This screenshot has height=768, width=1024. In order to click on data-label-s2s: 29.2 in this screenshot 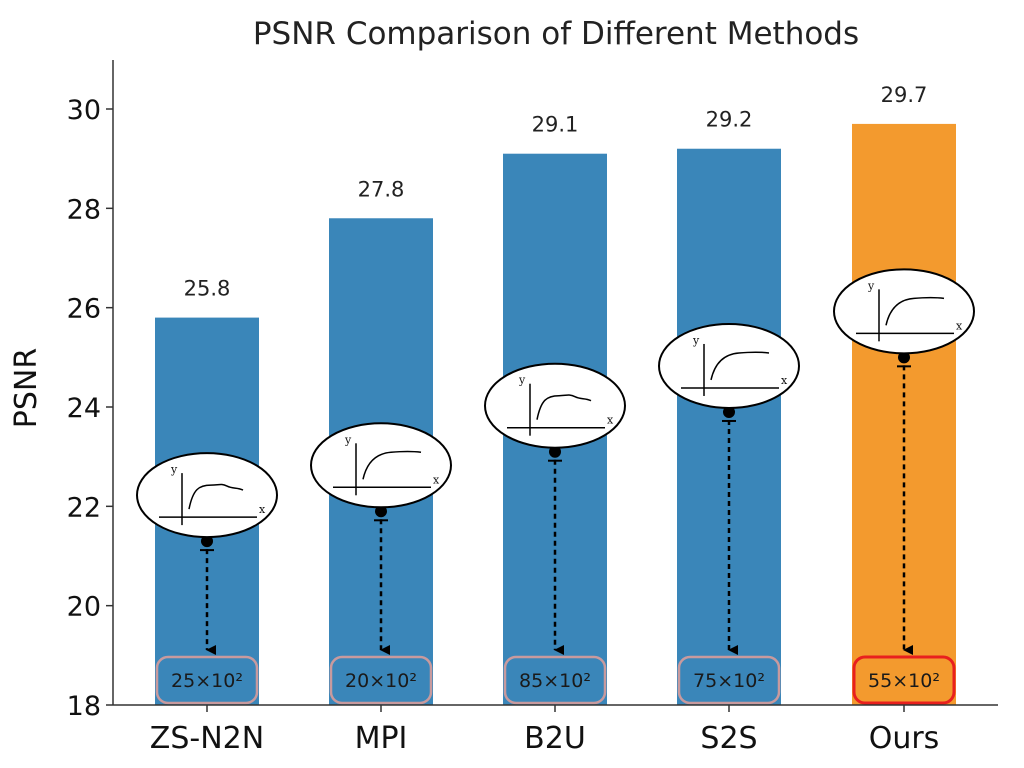, I will do `click(729, 120)`.